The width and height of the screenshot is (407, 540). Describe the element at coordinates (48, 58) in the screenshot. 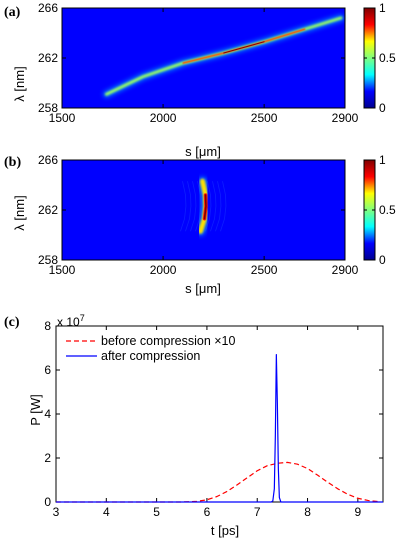

I see `panel-a-y-tick-label: 262` at that location.